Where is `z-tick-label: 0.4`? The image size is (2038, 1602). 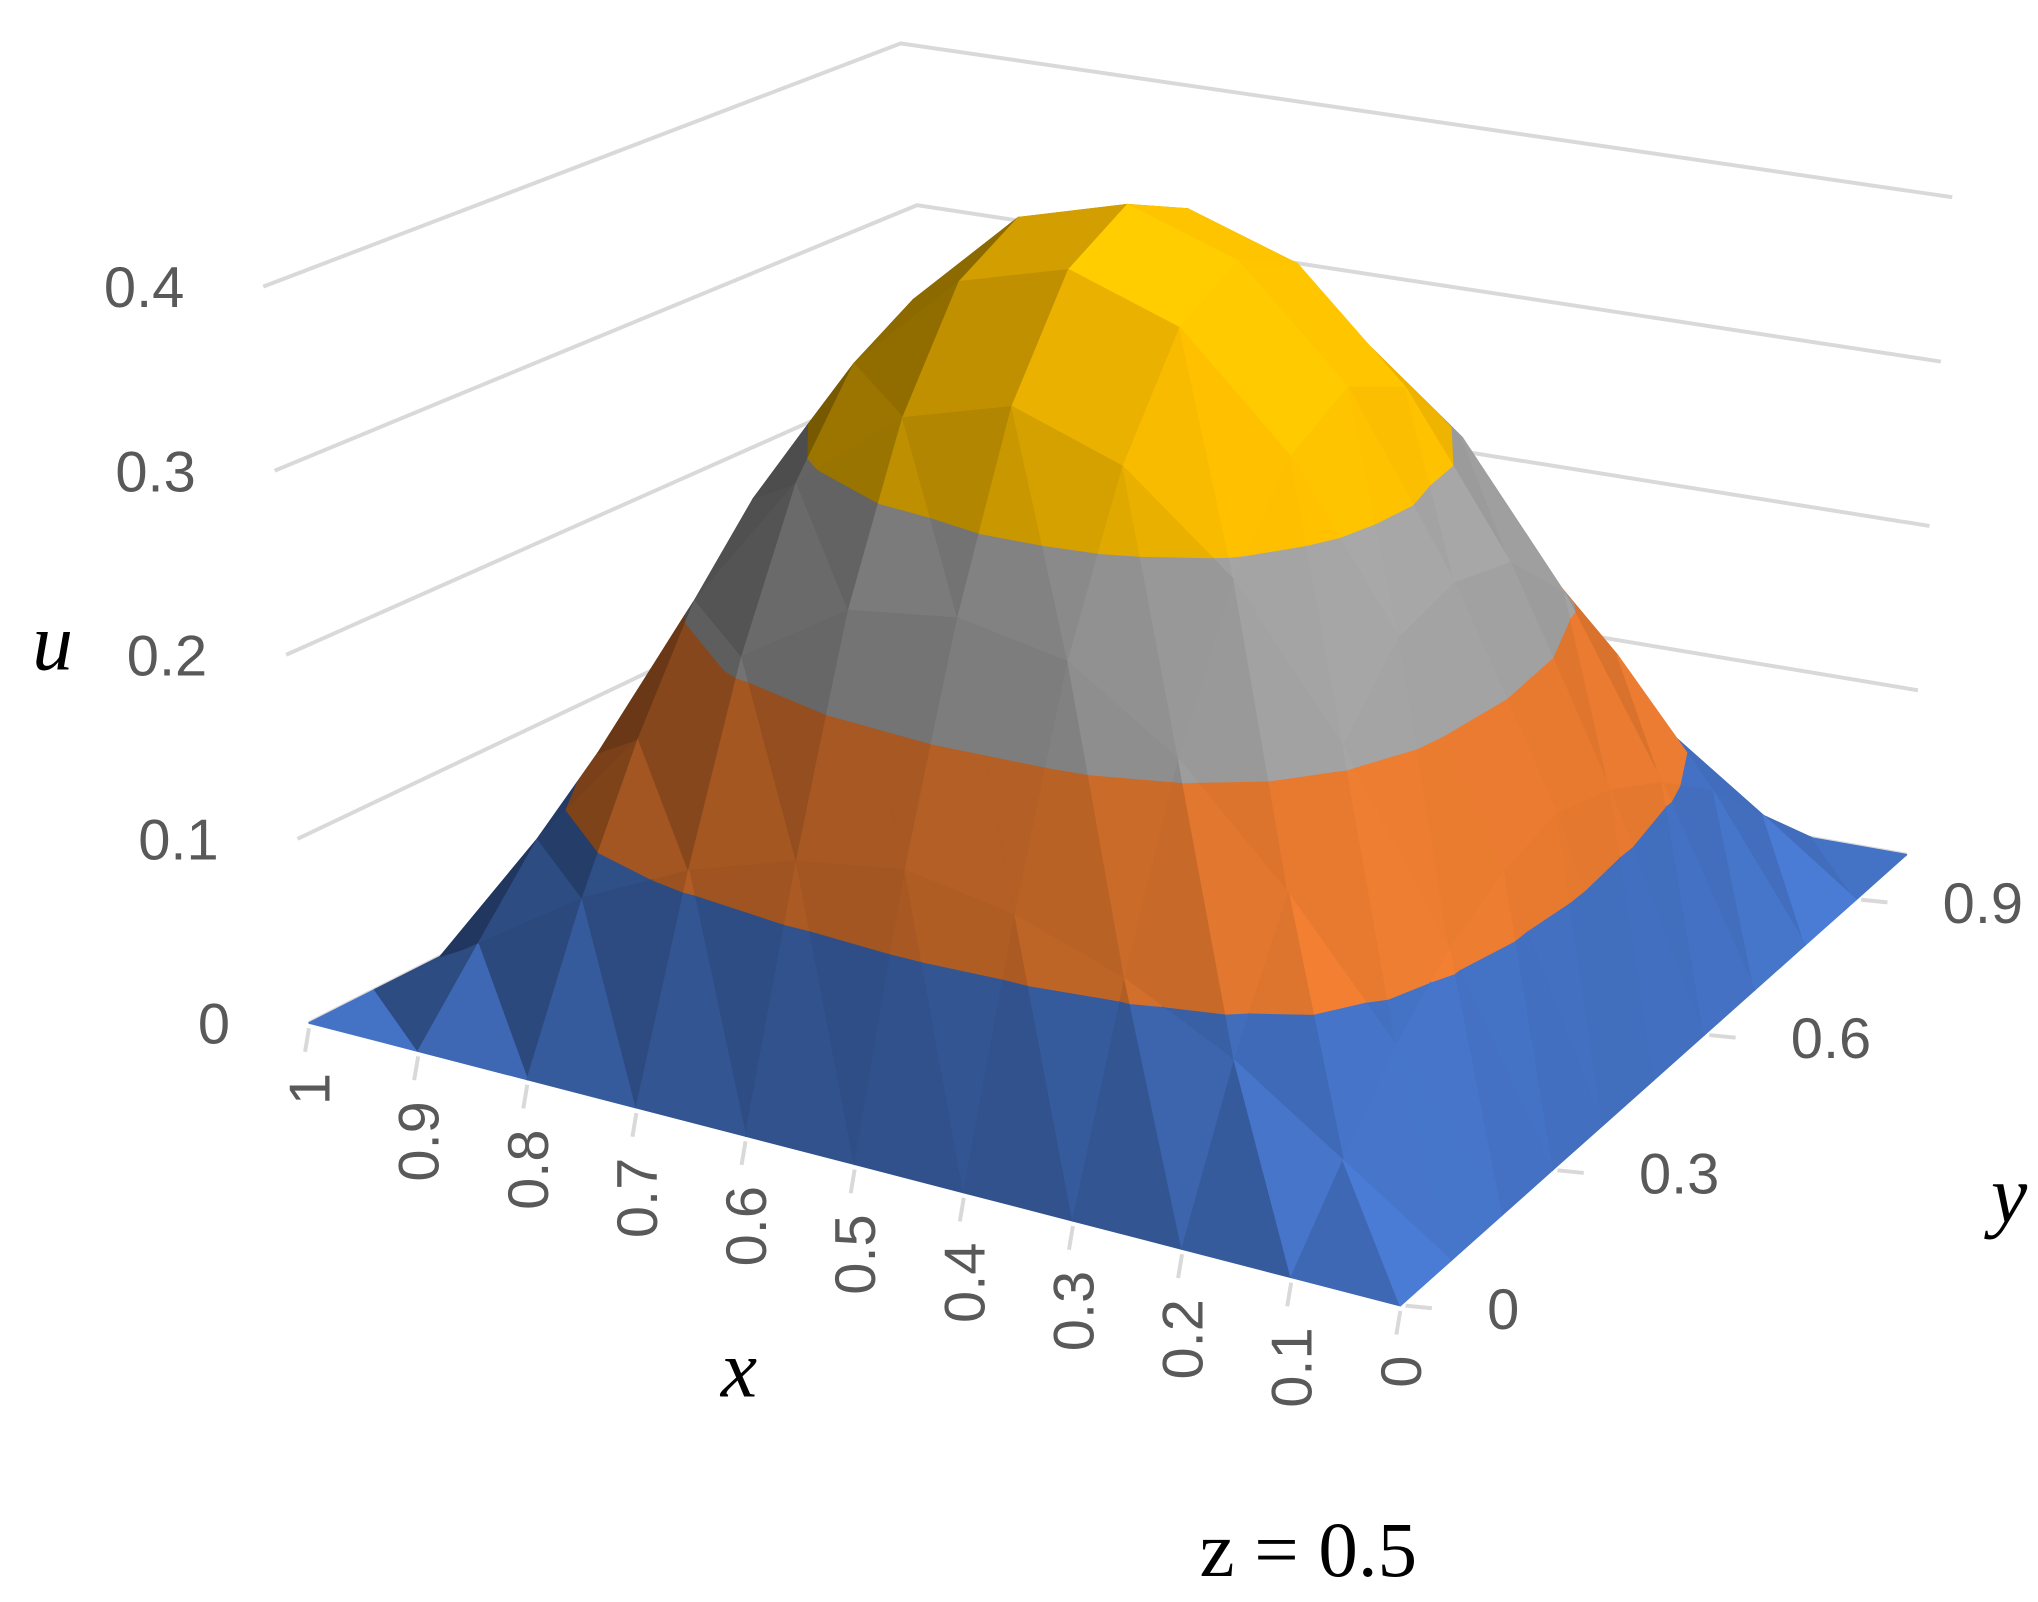
z-tick-label: 0.4 is located at coordinates (144, 288).